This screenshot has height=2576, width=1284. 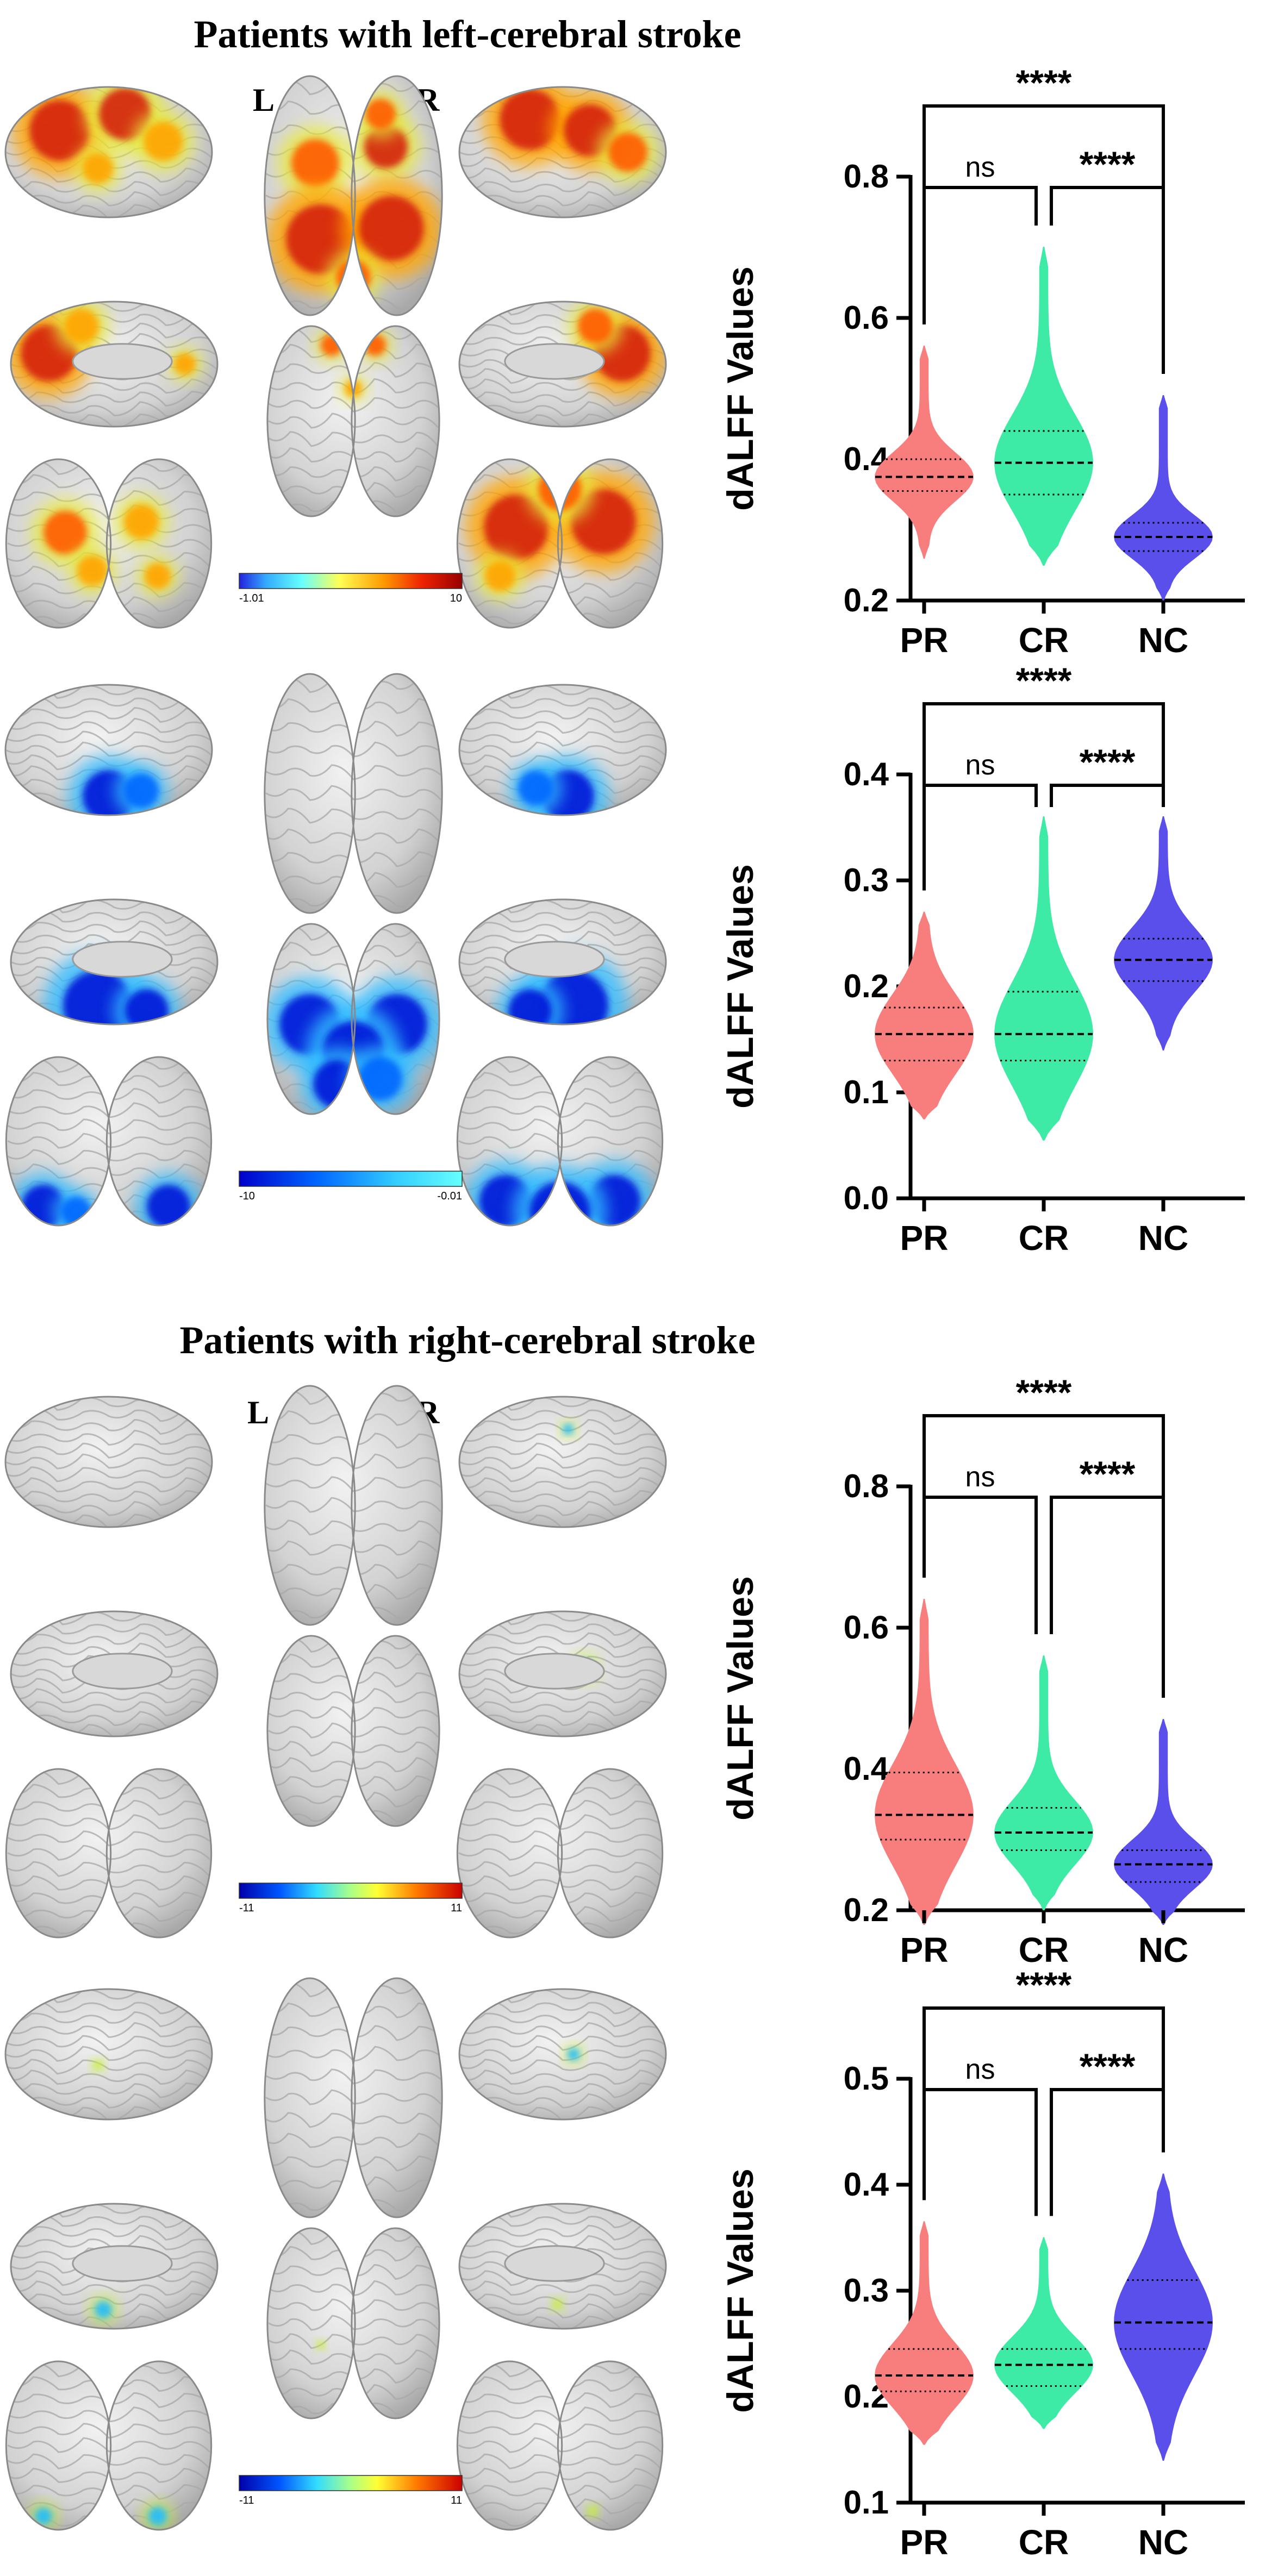 I want to click on brain-activation-map: -1.01 10, so click(x=335, y=352).